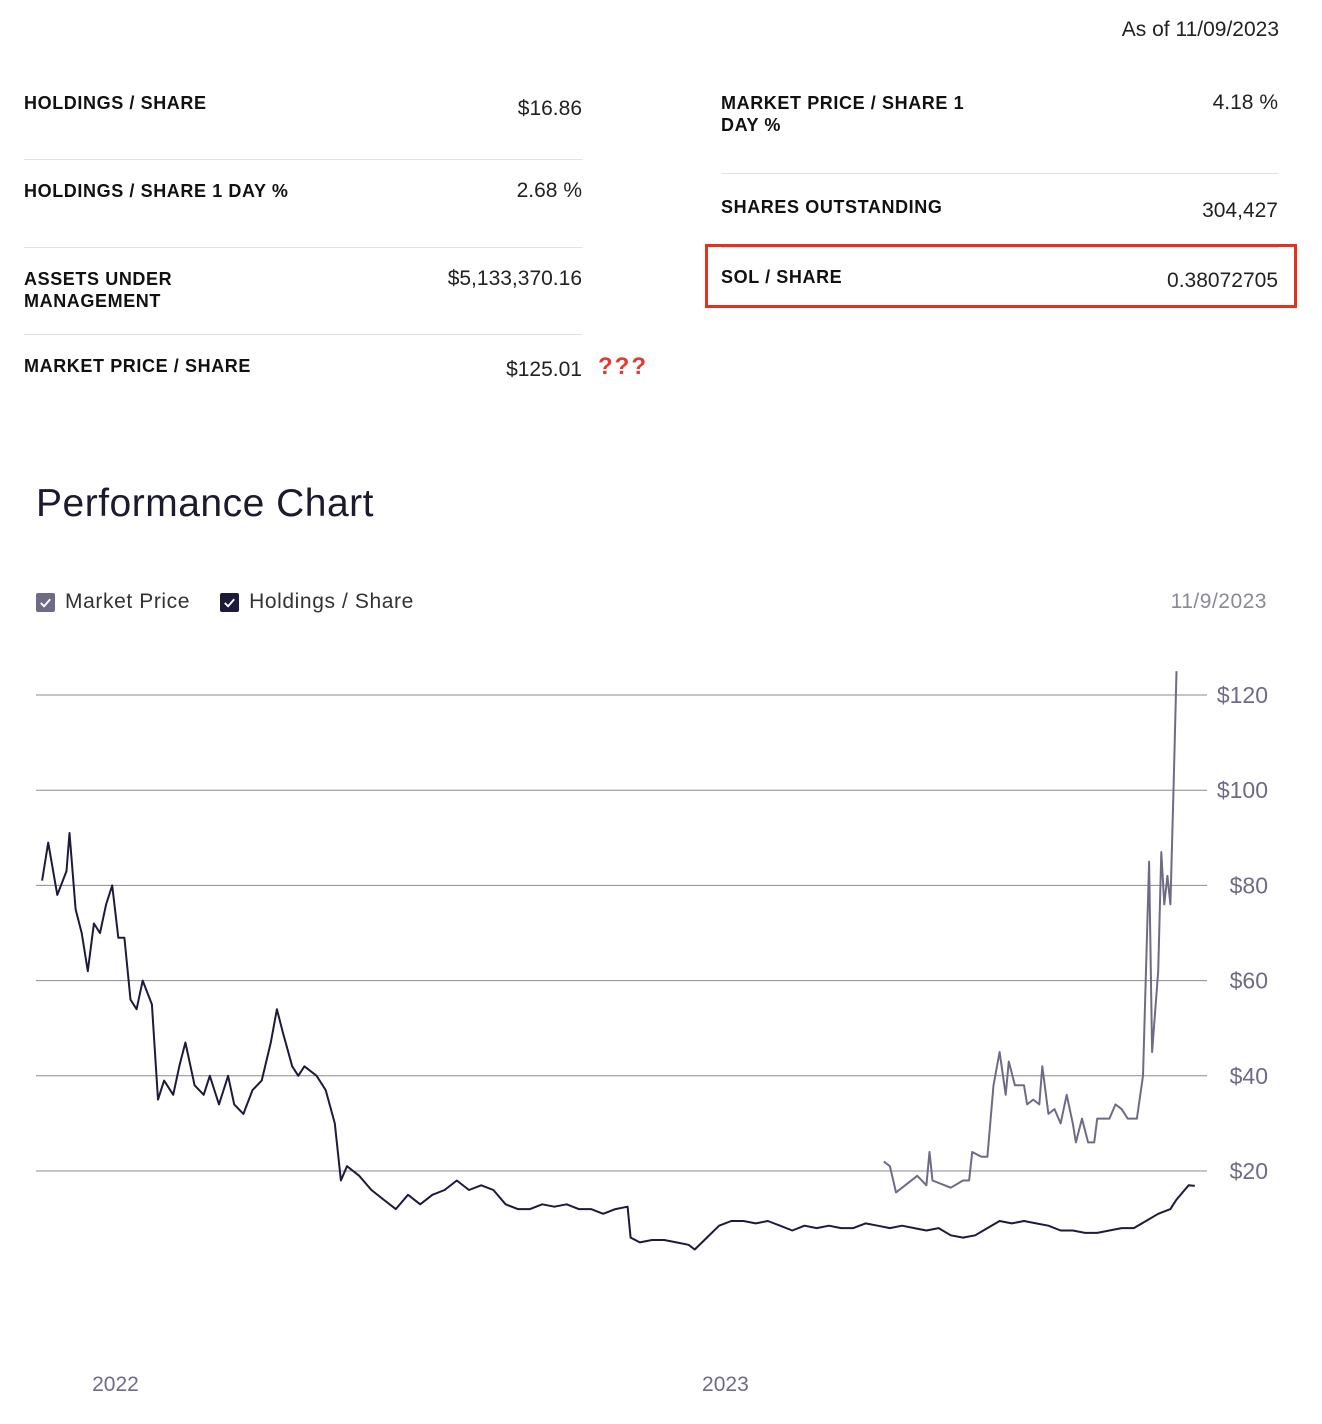 This screenshot has width=1322, height=1424. I want to click on stat-row-holdings-1day: HOLDINGS / SHARE 1 DAY % 2.68 %, so click(303, 204).